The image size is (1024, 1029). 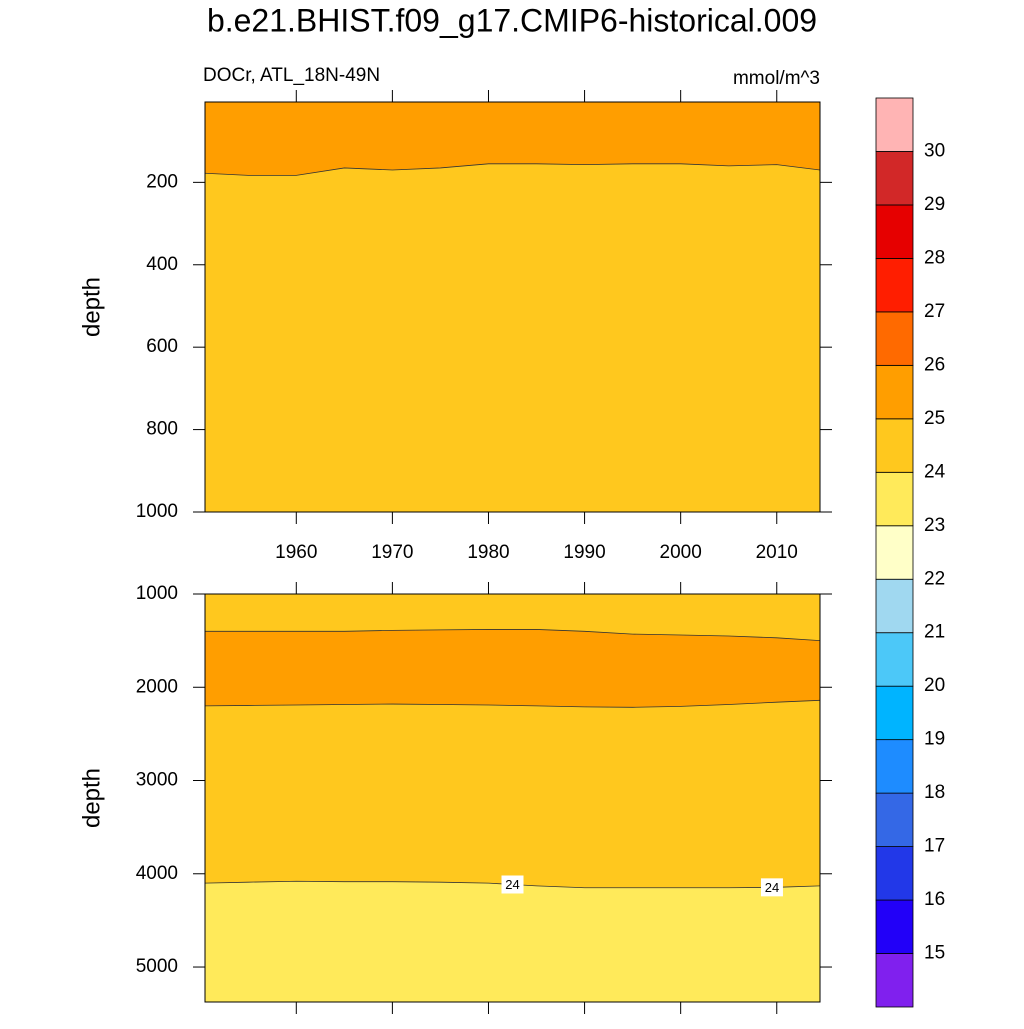 I want to click on y-tick-label: 200, so click(x=162, y=181).